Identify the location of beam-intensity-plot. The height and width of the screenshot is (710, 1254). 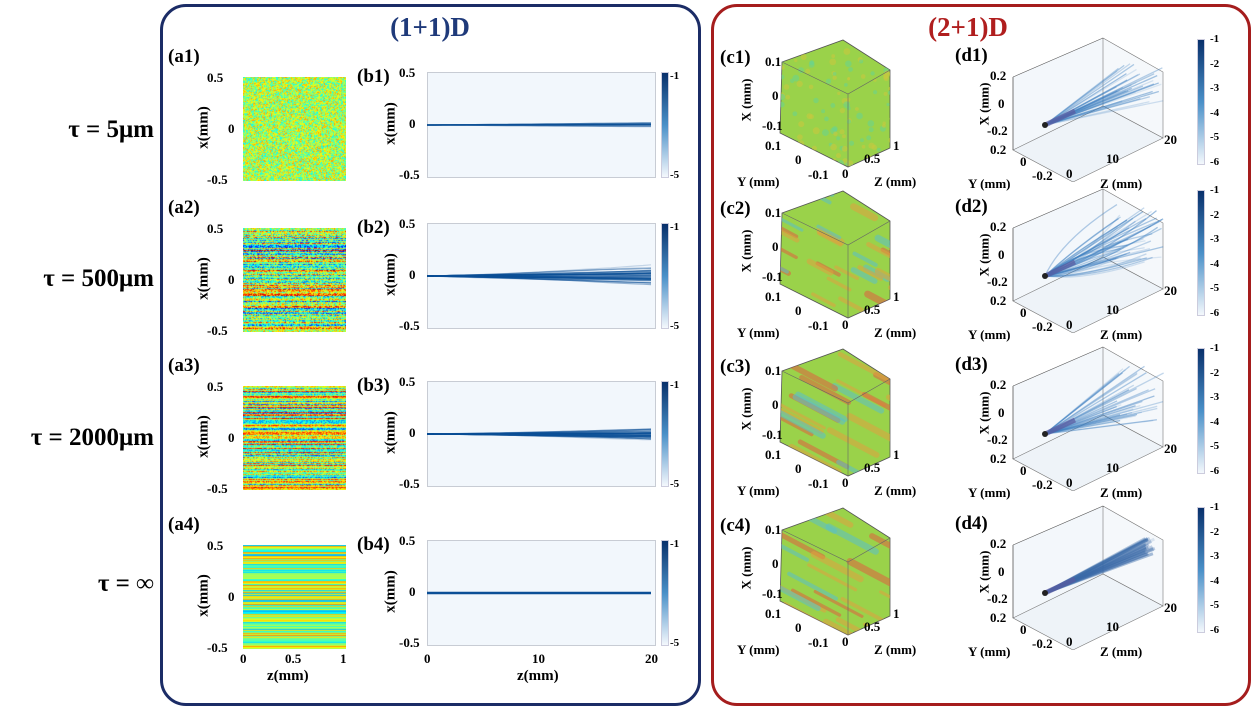
(541, 434).